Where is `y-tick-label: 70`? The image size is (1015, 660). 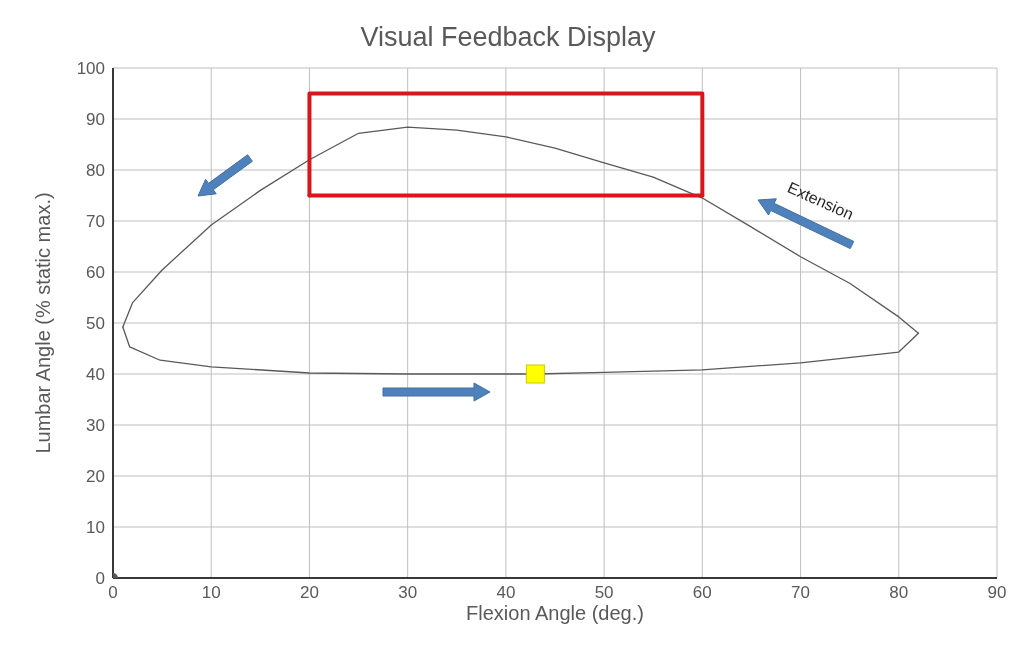 y-tick-label: 70 is located at coordinates (95, 222).